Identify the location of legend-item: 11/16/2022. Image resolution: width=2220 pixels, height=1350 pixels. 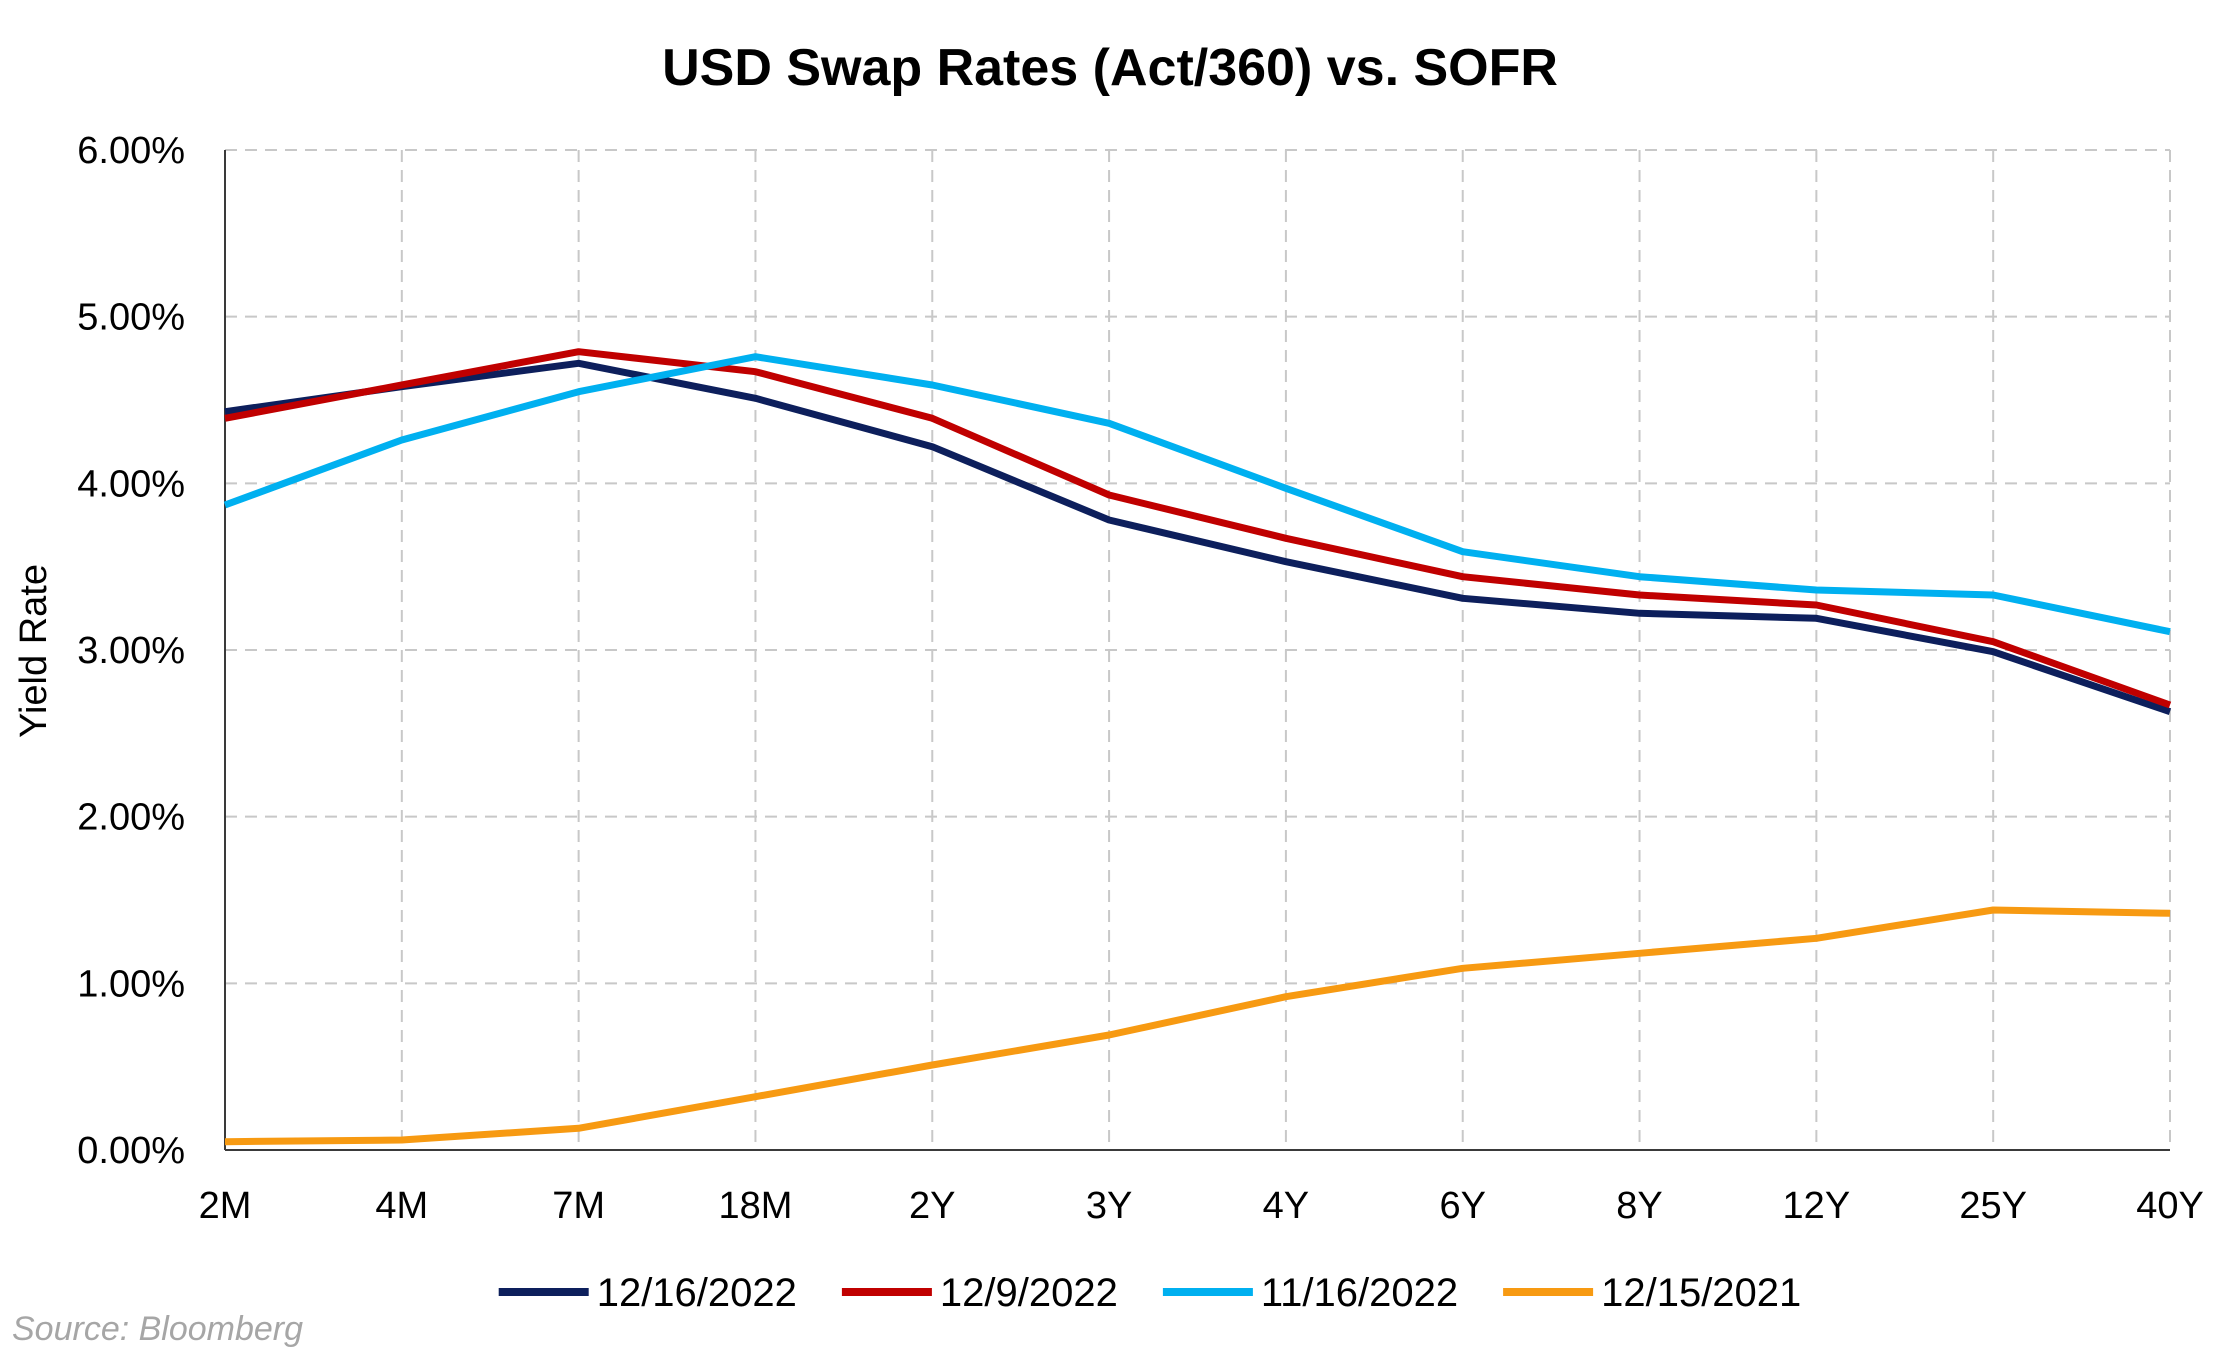
(1310, 1293).